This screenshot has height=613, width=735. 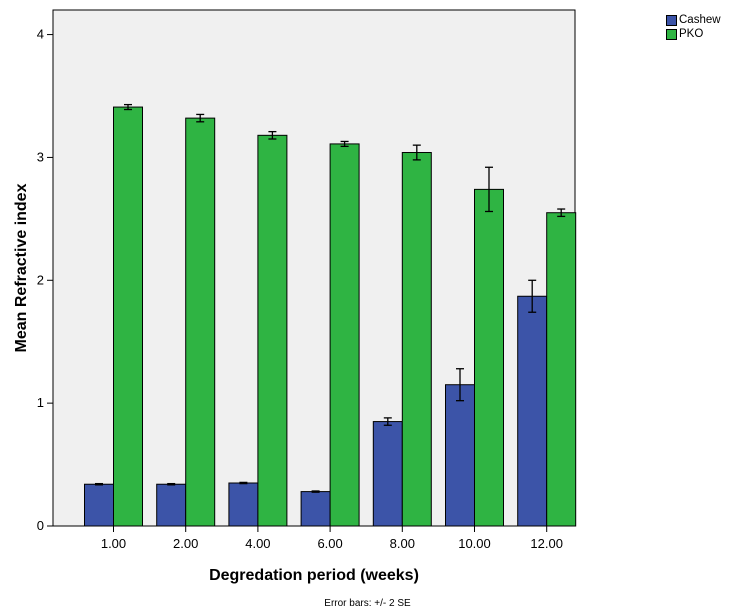 I want to click on bar-cashew-2.00, so click(x=171, y=505).